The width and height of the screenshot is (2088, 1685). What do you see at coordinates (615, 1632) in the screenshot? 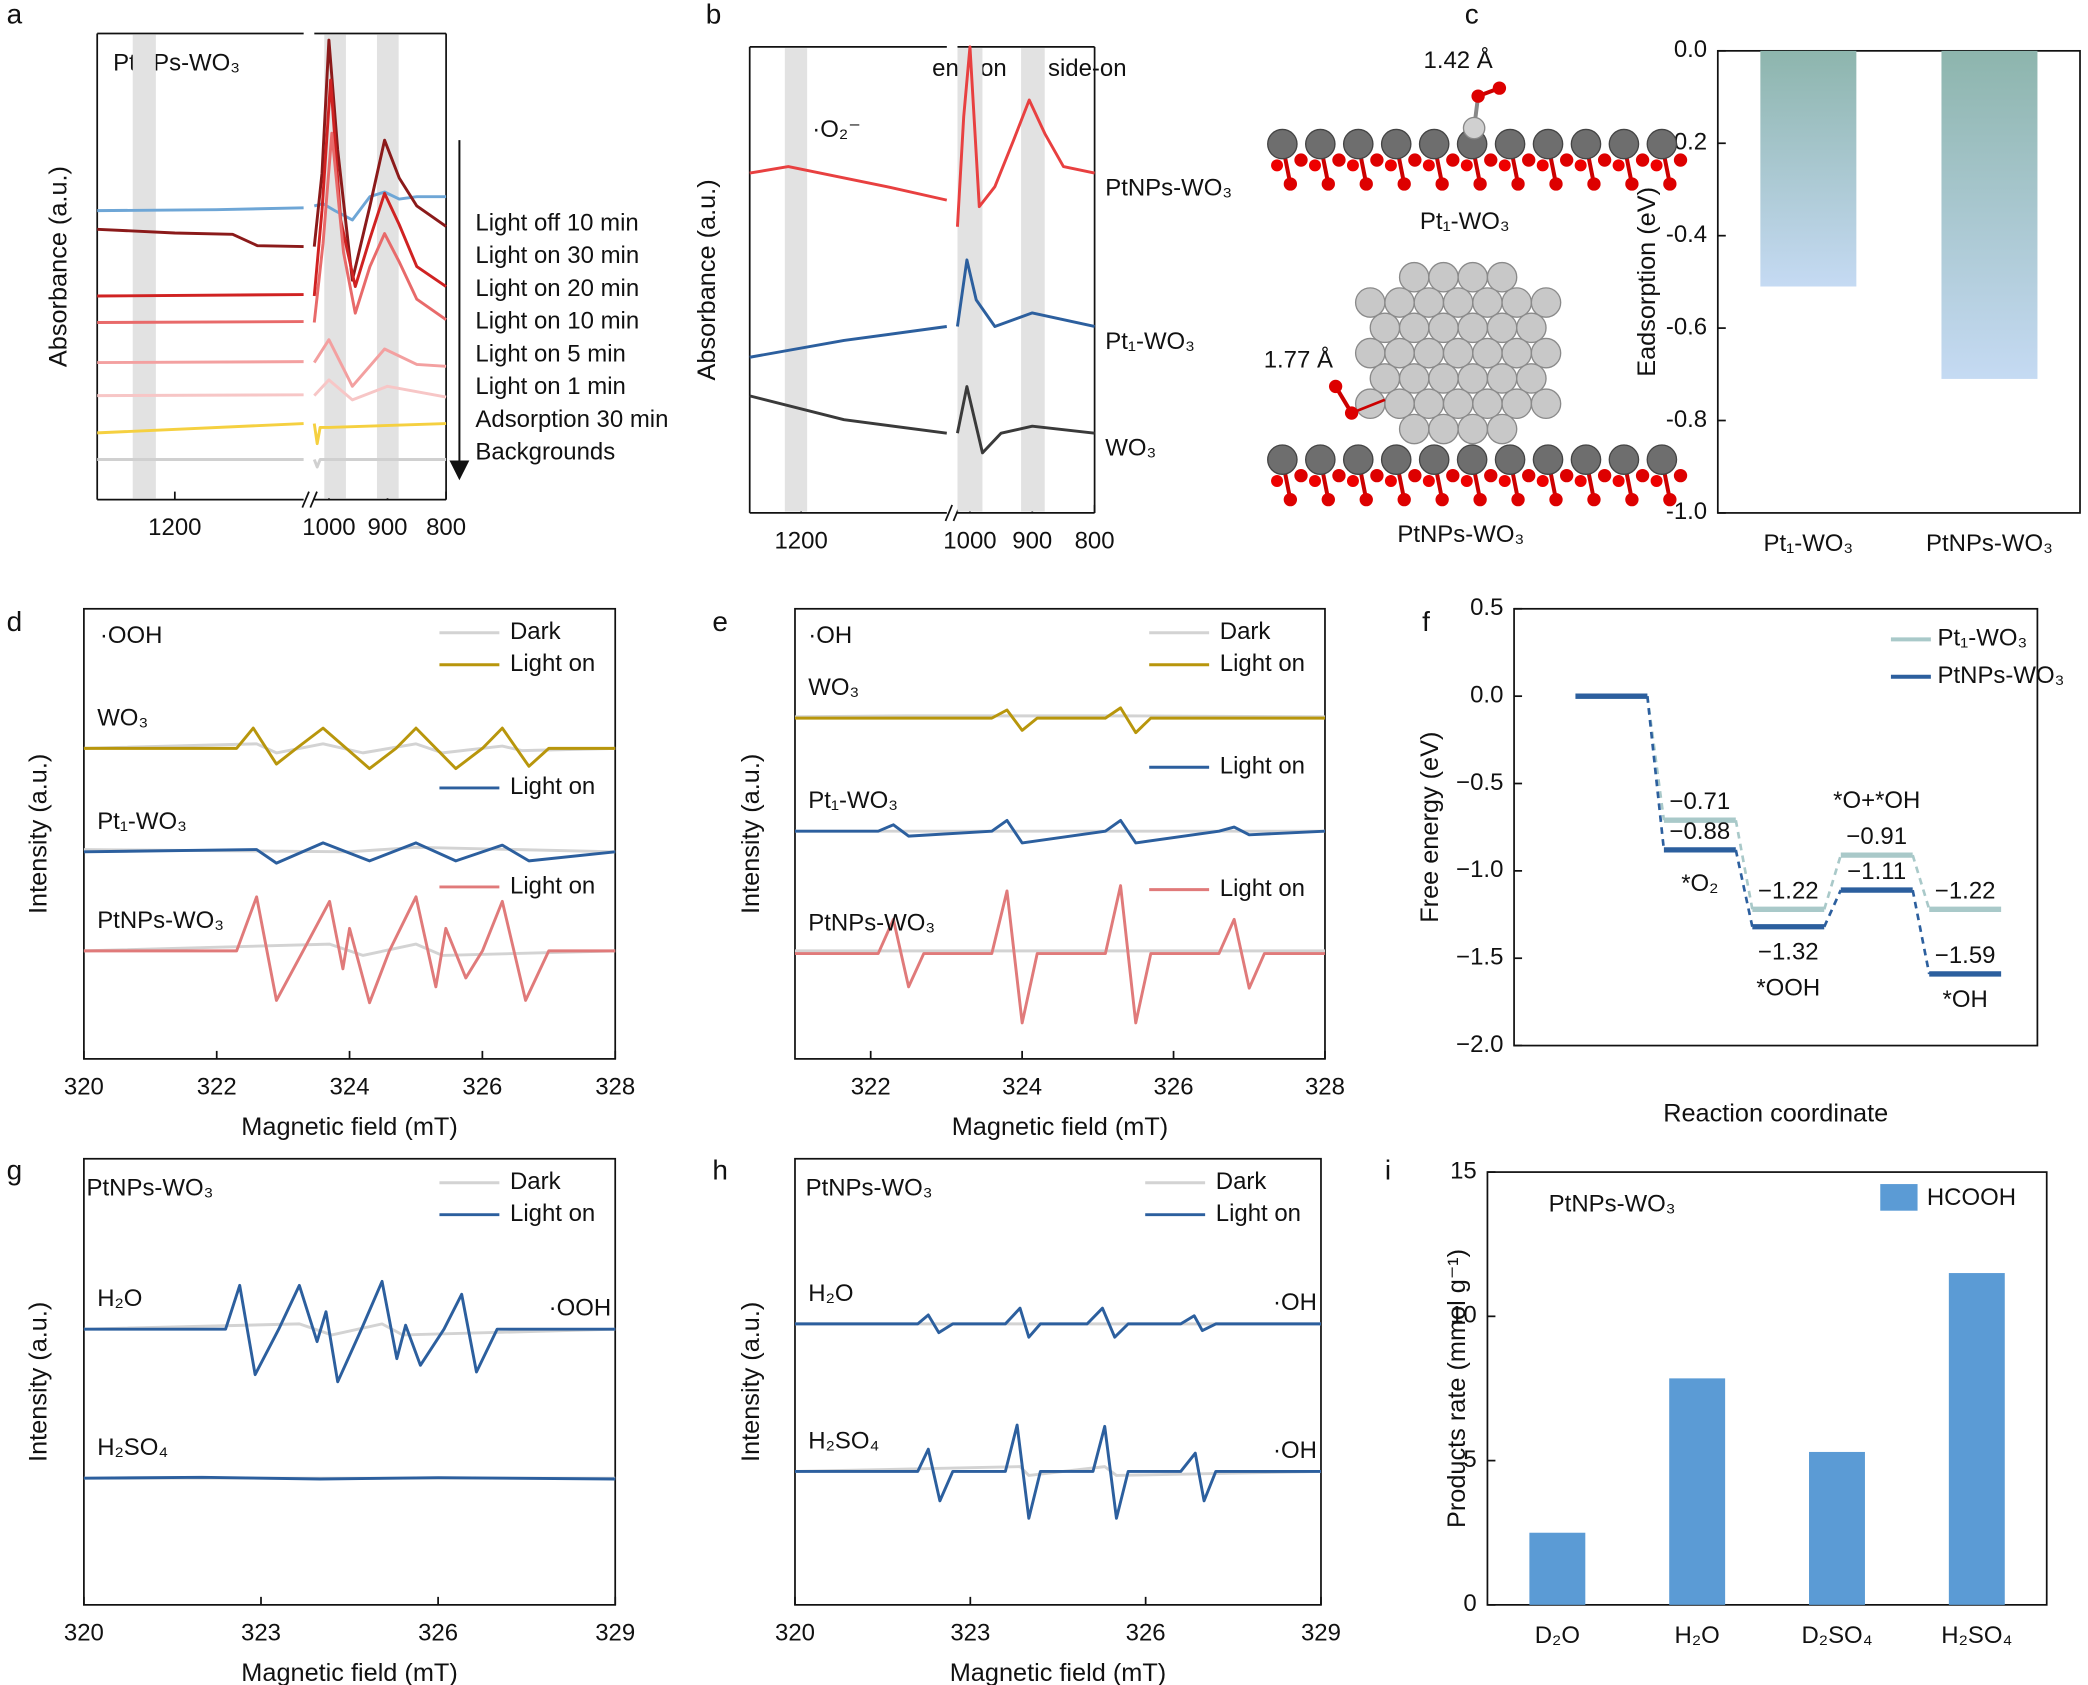
I see `x-tick-label: 329` at bounding box center [615, 1632].